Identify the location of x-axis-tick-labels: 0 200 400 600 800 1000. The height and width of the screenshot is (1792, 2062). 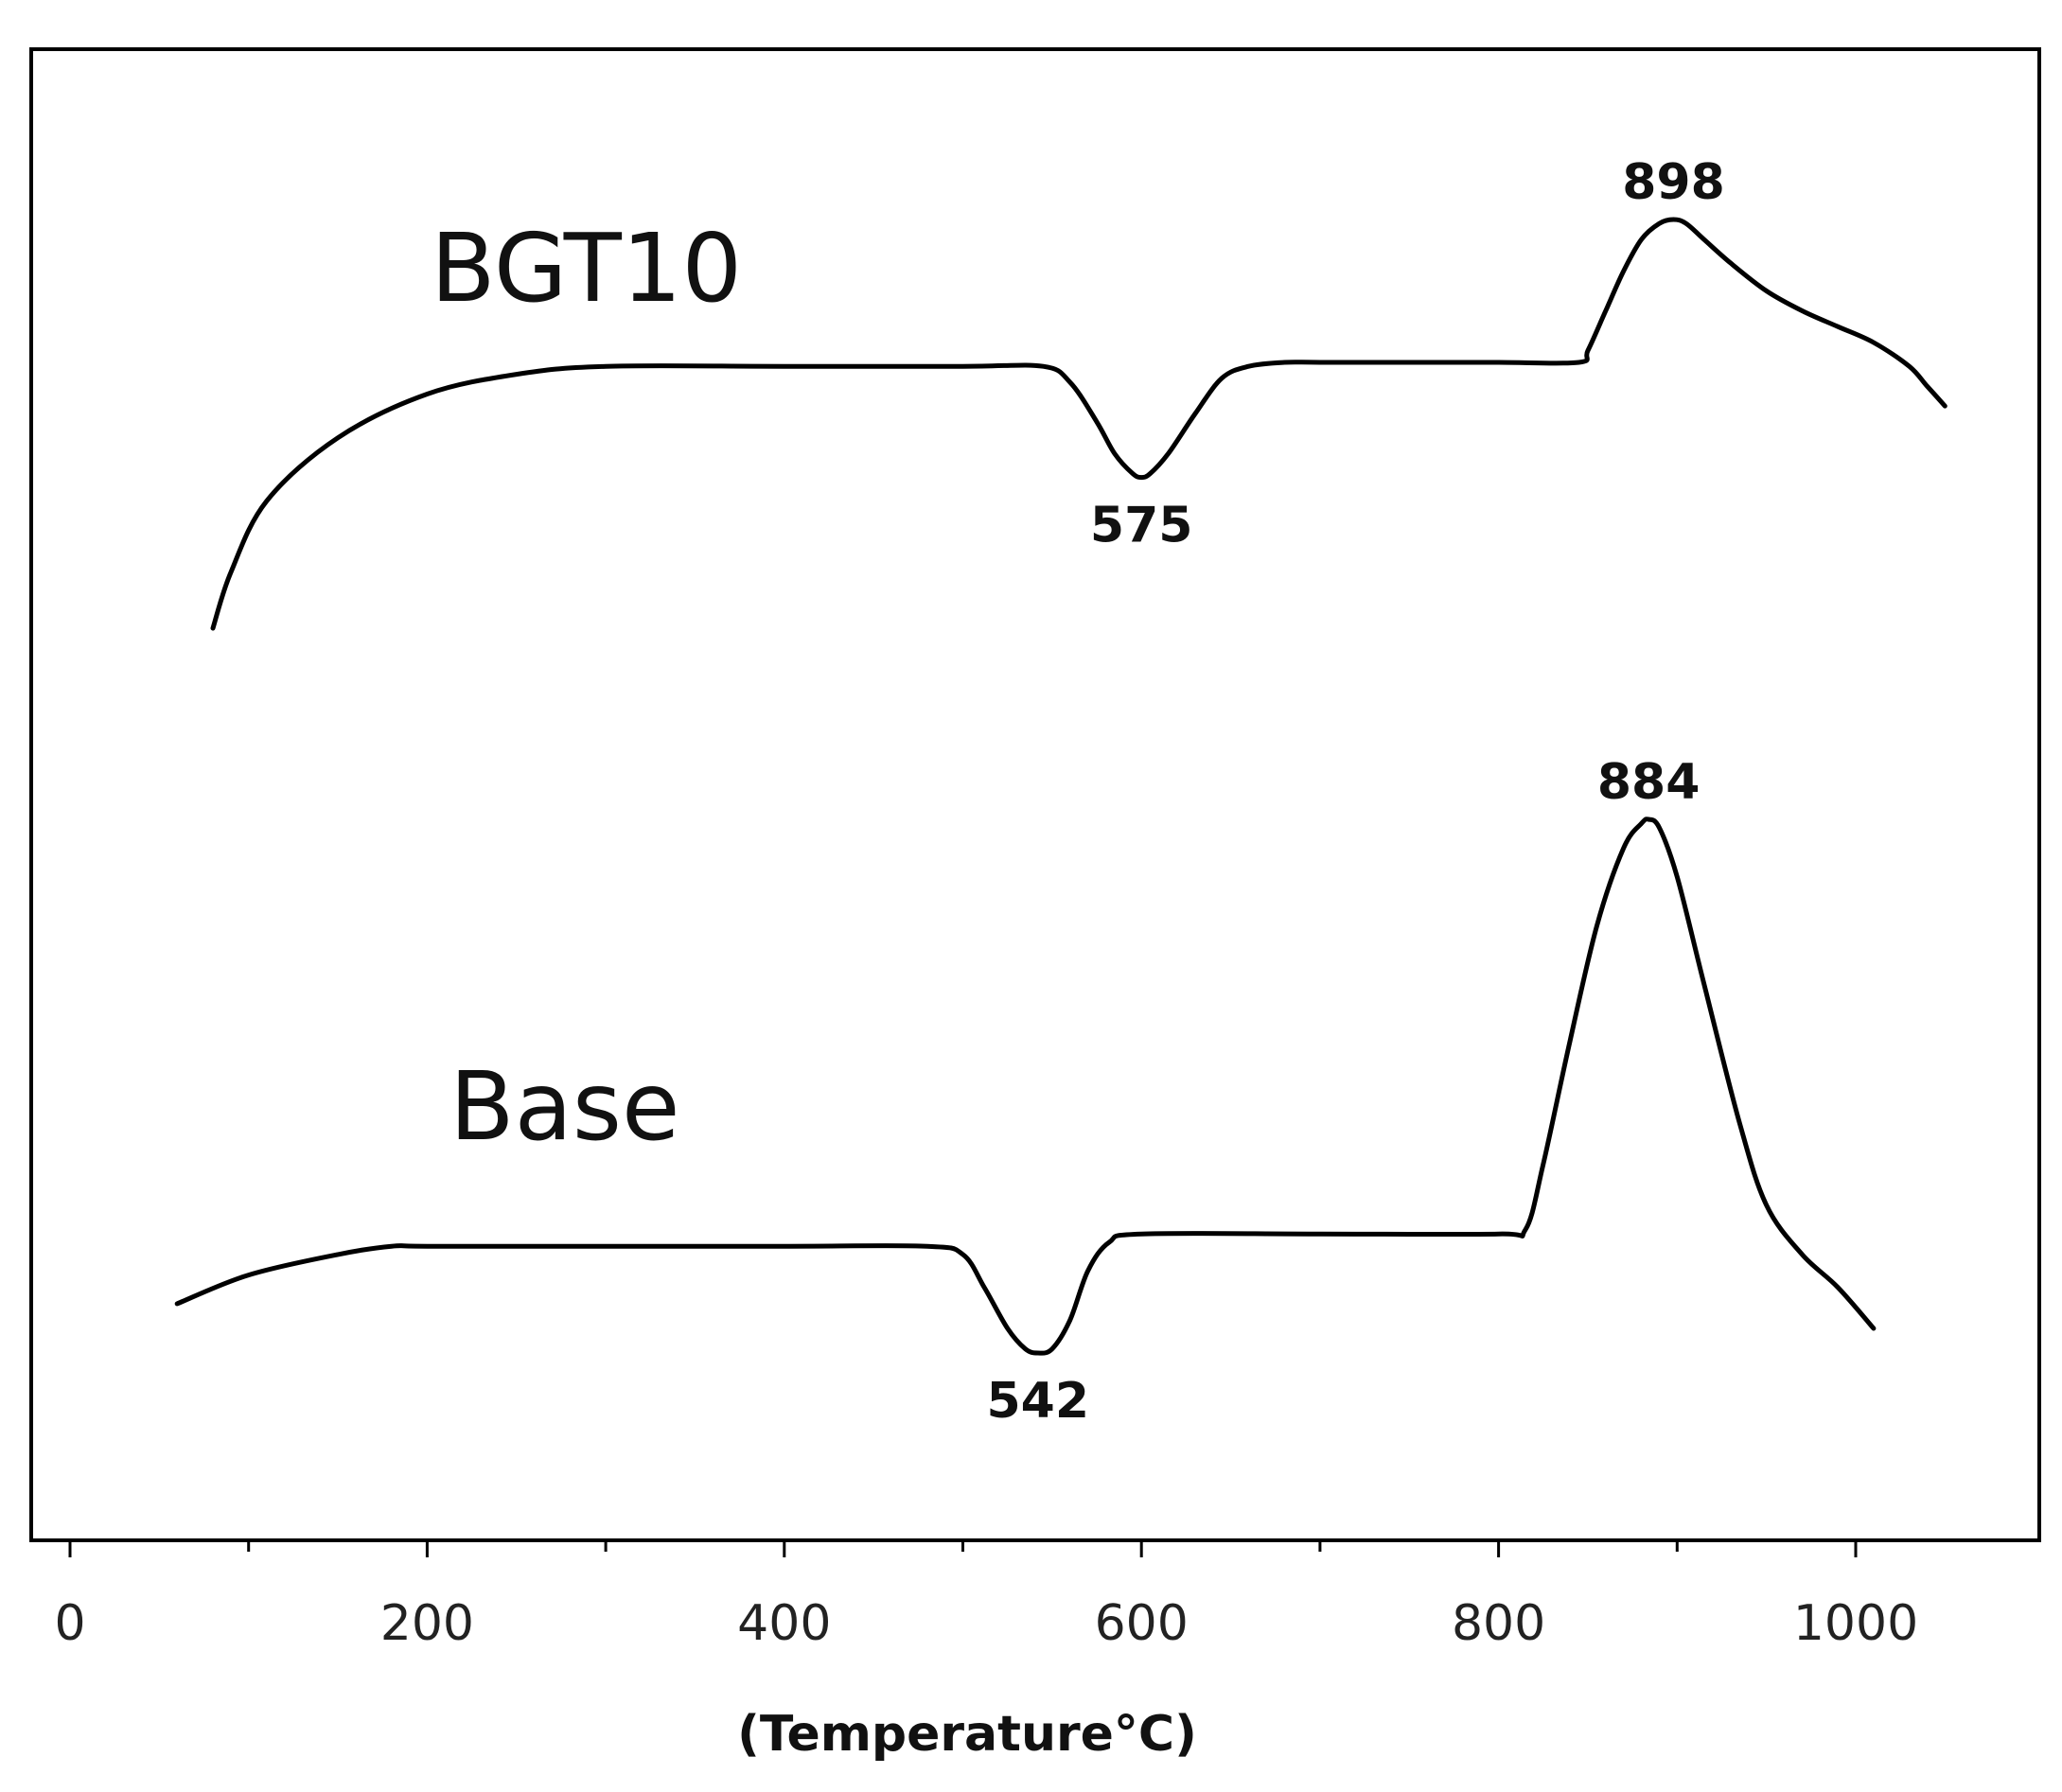
(986, 1623).